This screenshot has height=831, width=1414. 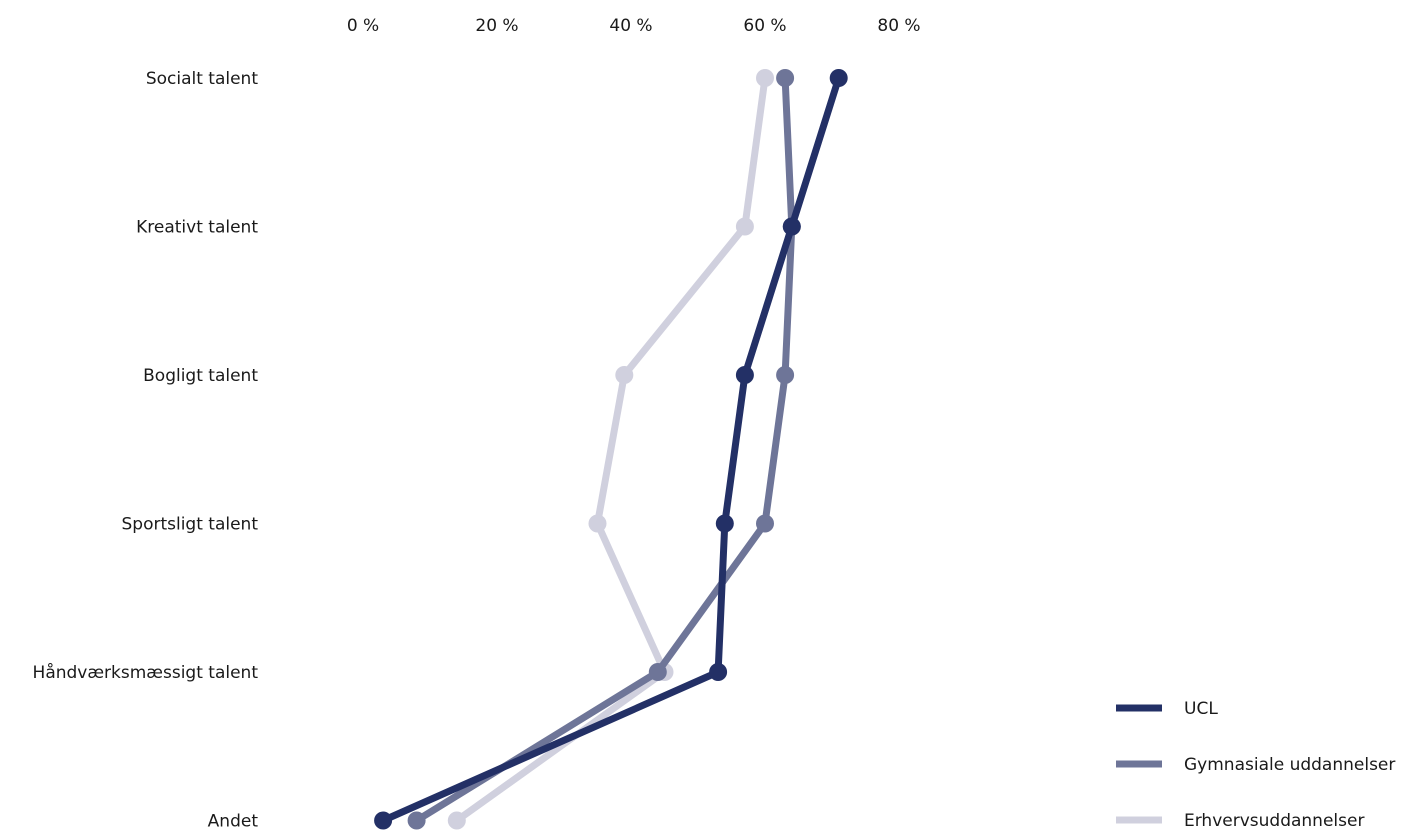 I want to click on category-label: Andet, so click(x=233, y=821).